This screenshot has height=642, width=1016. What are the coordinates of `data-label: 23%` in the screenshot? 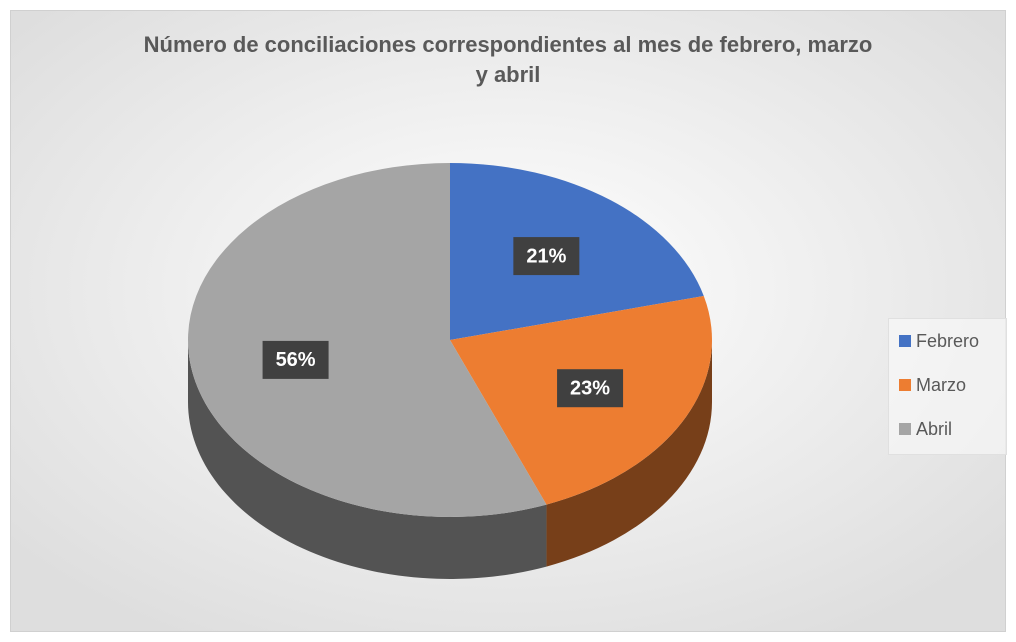 It's located at (590, 388).